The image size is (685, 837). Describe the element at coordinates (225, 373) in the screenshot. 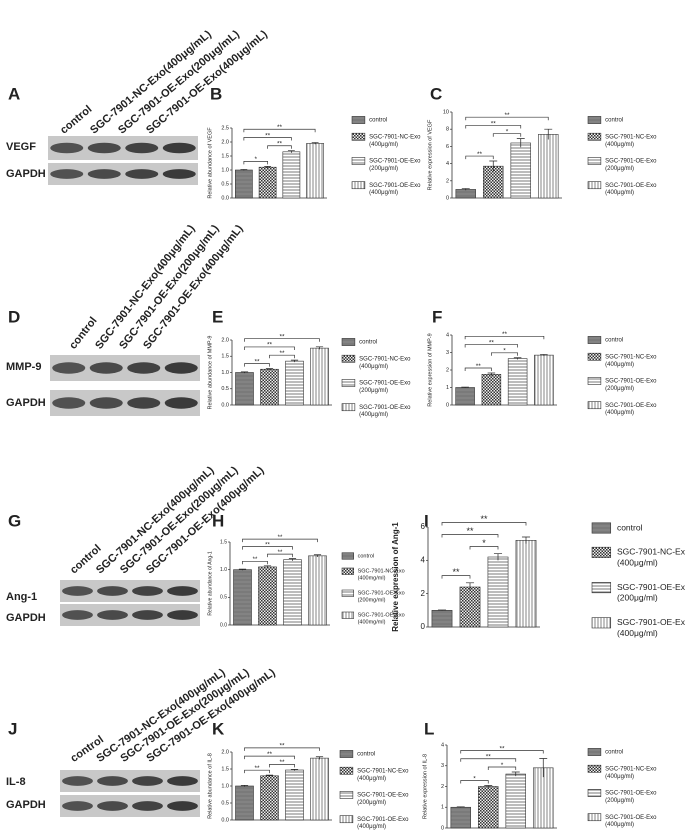

I see `y-tick-label: 1.0` at that location.